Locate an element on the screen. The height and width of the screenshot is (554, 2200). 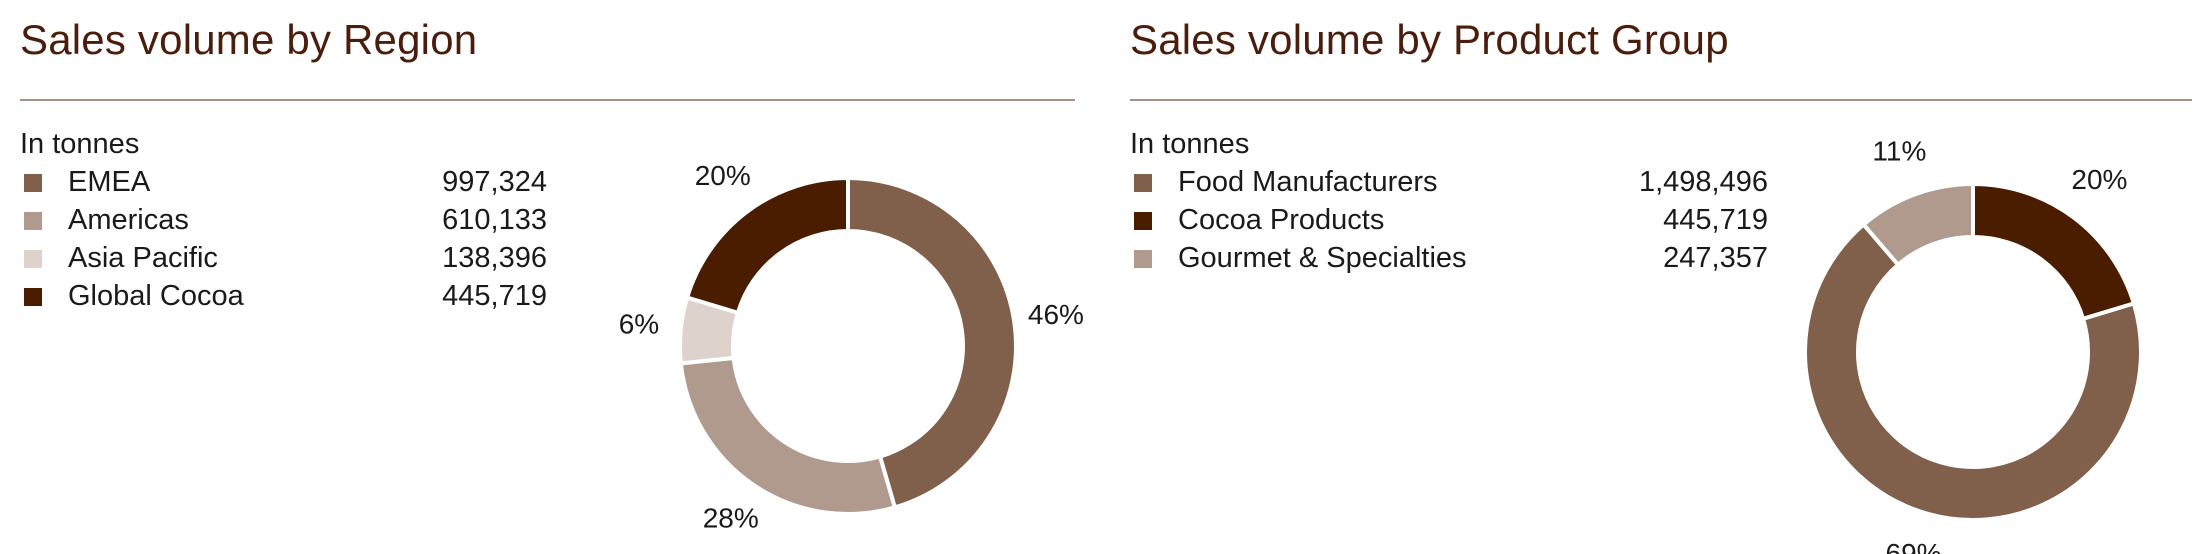
legend-value: 610,133 is located at coordinates (494, 220).